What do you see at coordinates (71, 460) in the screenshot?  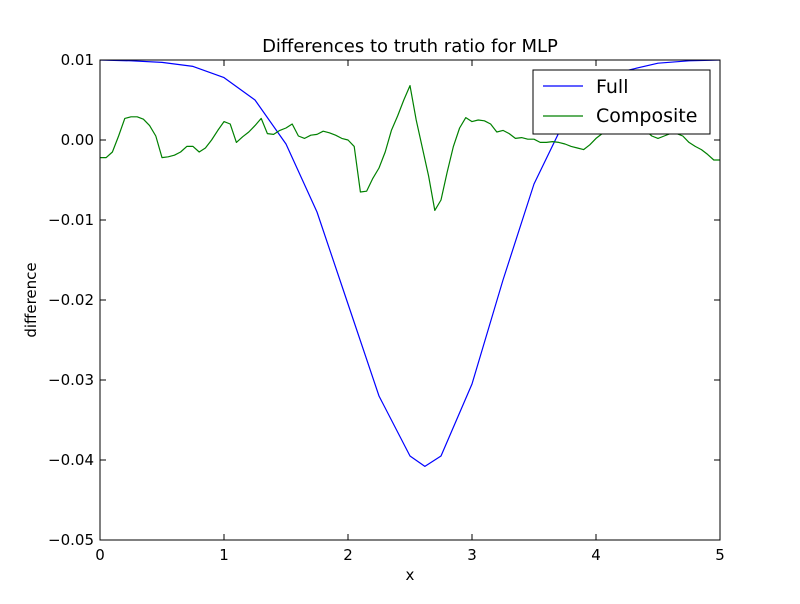 I see `y-tick-label: −0.04` at bounding box center [71, 460].